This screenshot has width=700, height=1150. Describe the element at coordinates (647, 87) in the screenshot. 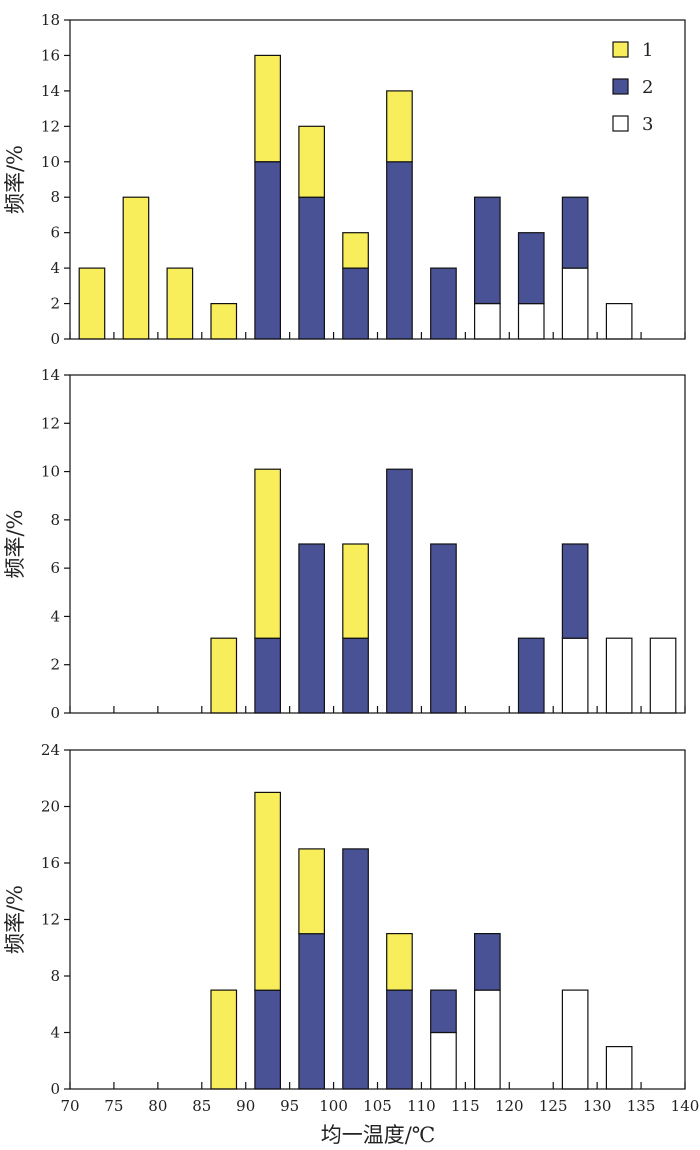

I see `legend-label-2: 2` at that location.